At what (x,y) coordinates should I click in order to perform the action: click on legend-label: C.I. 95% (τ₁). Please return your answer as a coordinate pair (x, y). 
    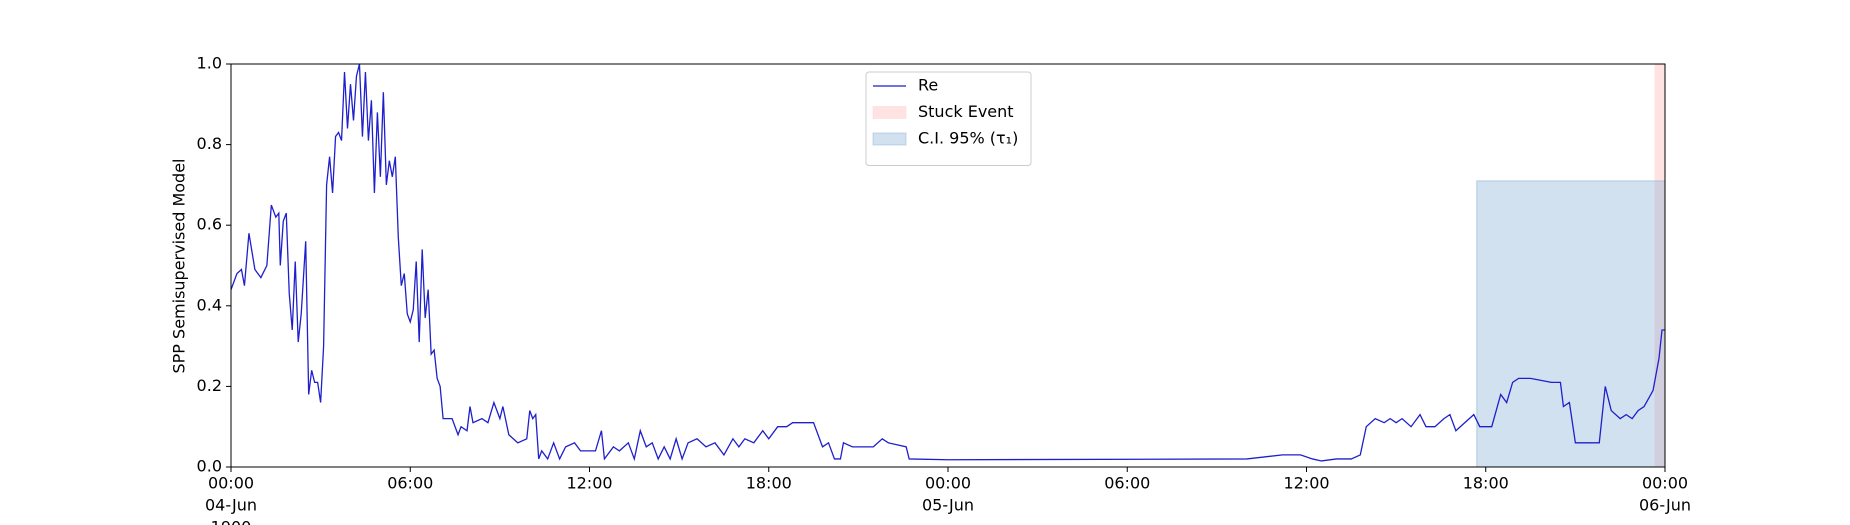
    Looking at the image, I should click on (968, 138).